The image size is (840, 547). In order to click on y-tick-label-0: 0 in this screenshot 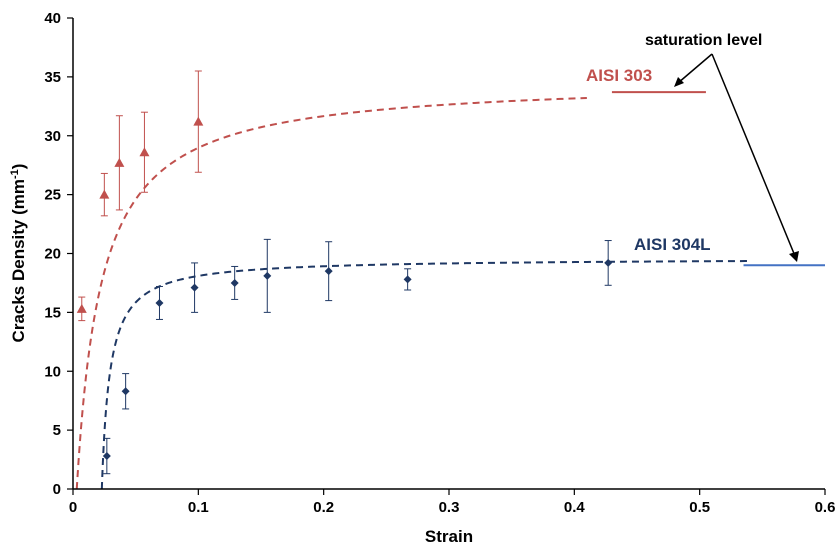, I will do `click(57, 489)`.